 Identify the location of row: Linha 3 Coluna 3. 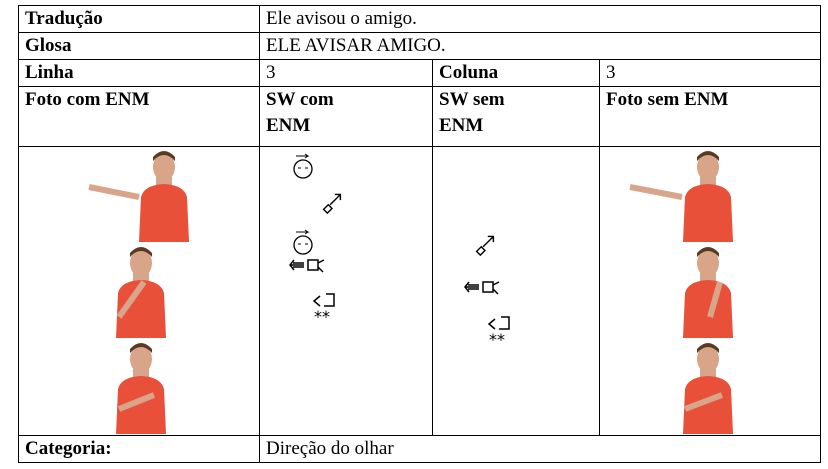
(419, 73).